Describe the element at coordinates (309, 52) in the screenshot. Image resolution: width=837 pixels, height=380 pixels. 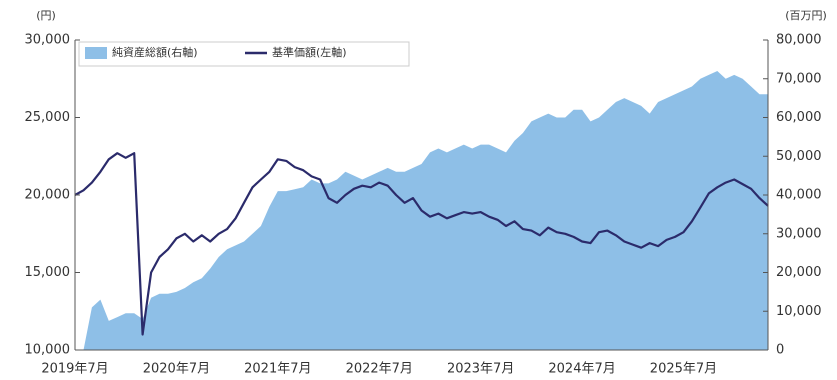
I see `legend-label: 基準価額(左軸)` at that location.